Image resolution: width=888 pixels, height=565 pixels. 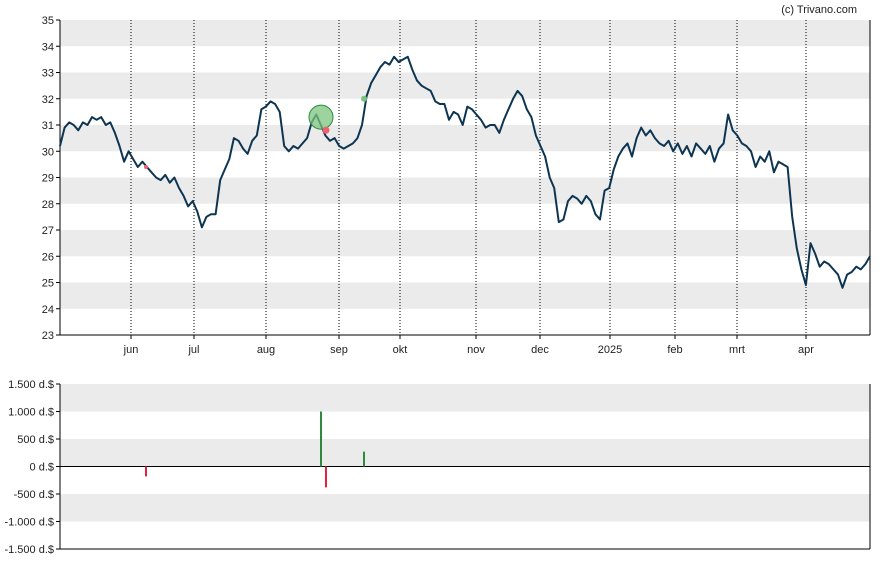 I want to click on price-y-tick-label: 30, so click(x=48, y=152).